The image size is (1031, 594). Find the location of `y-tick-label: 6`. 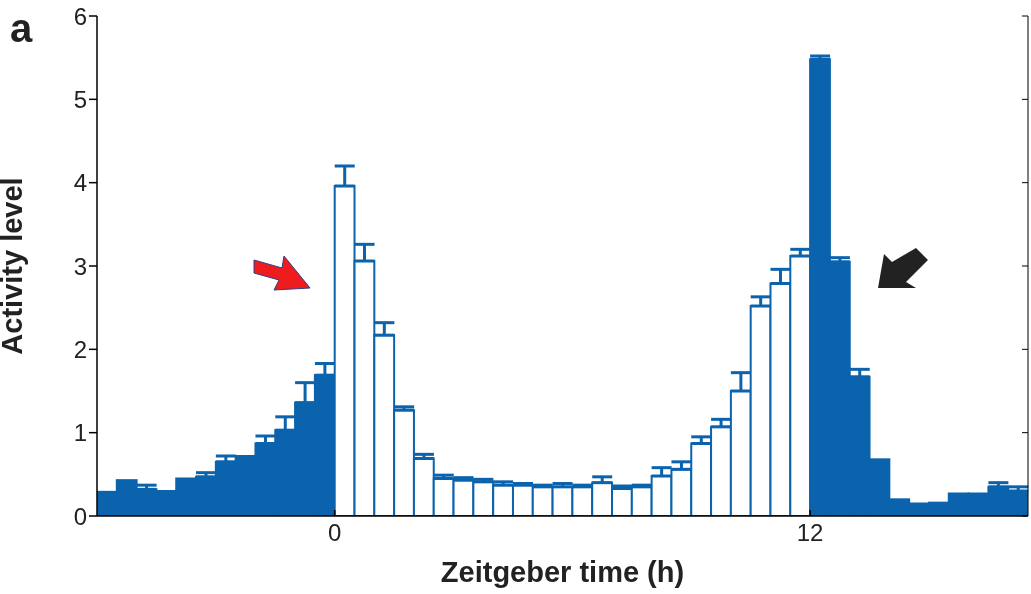

y-tick-label: 6 is located at coordinates (80, 16).